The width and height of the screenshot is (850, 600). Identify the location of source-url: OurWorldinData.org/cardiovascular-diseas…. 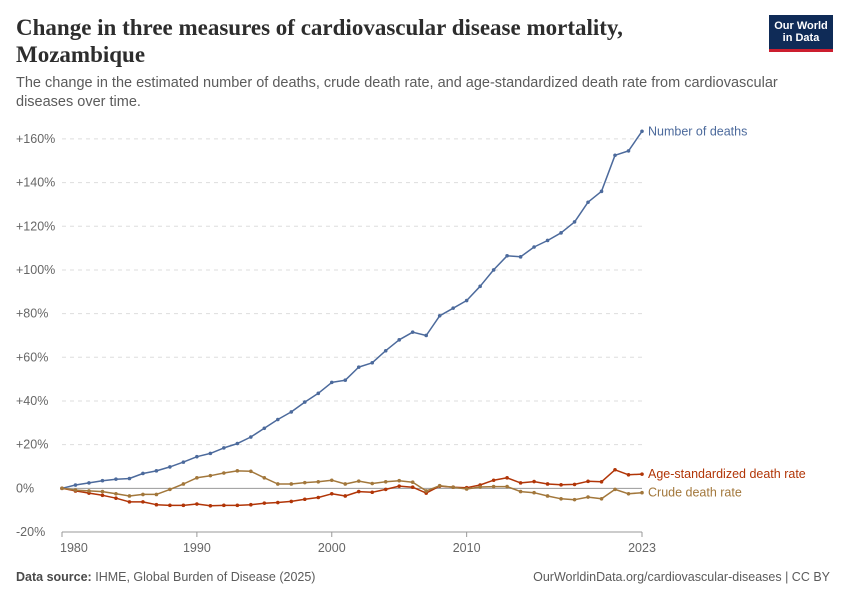
(681, 577).